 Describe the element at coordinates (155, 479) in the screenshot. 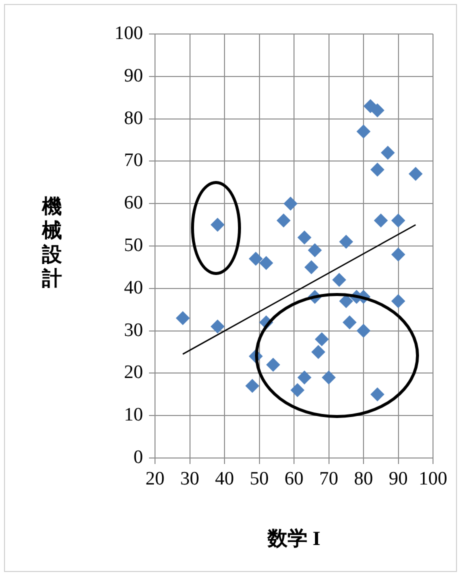

I see `x-tick-label: 20` at that location.